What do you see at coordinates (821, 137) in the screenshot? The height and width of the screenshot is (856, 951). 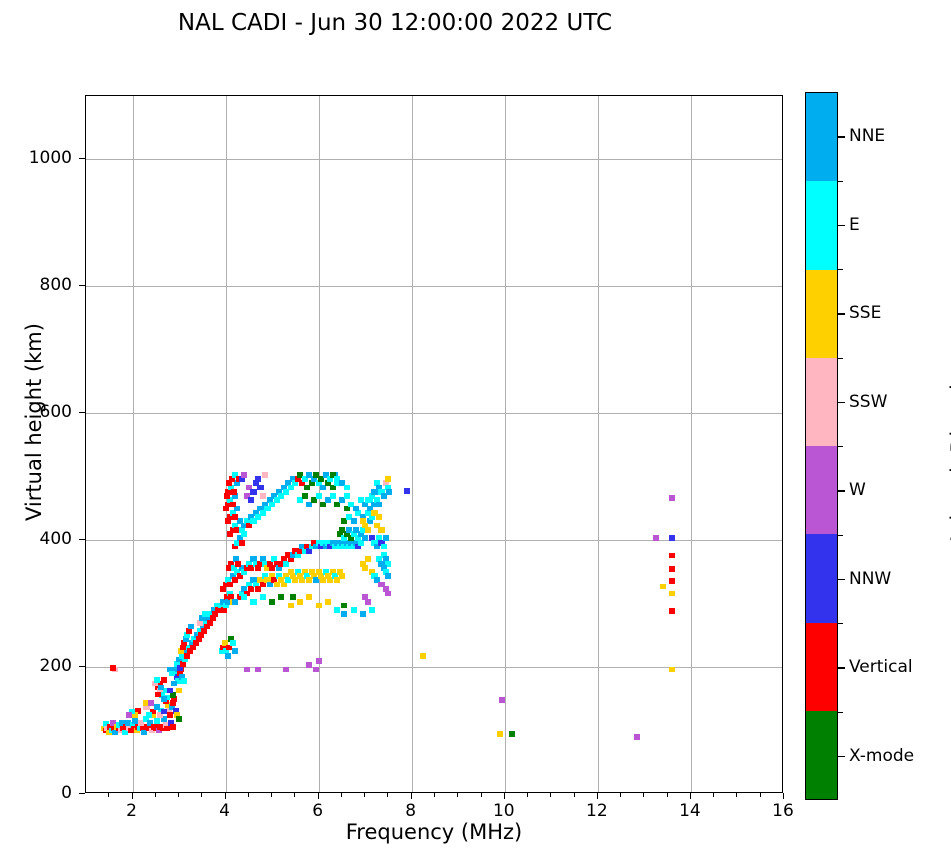 I see `colorbar-segment-nne` at bounding box center [821, 137].